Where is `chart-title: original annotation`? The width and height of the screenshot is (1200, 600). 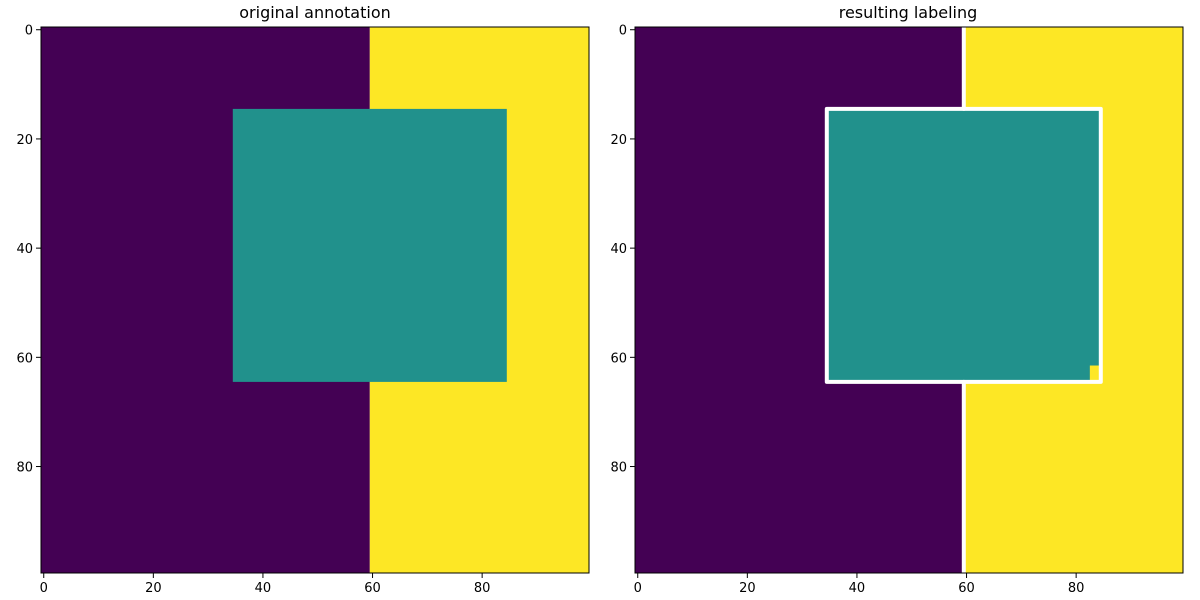
chart-title: original annotation is located at coordinates (315, 12).